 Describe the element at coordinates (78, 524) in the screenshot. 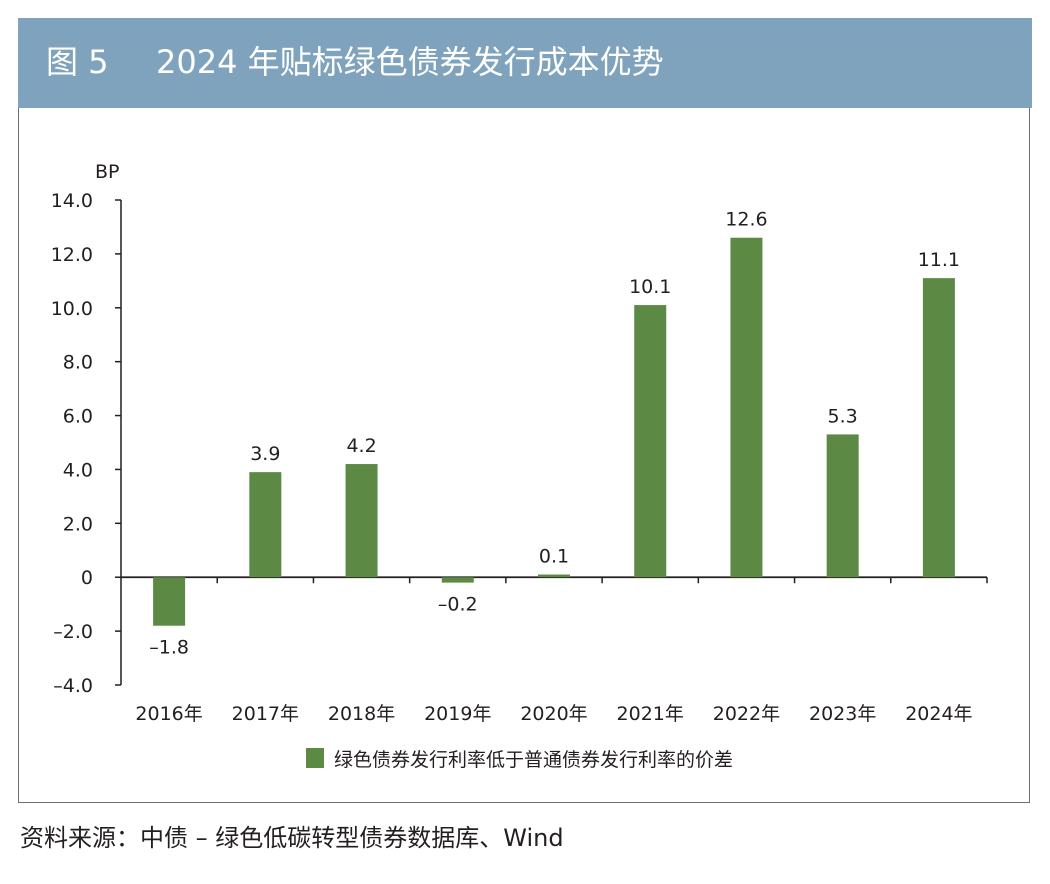

I see `y-tick-label: 2.0` at that location.